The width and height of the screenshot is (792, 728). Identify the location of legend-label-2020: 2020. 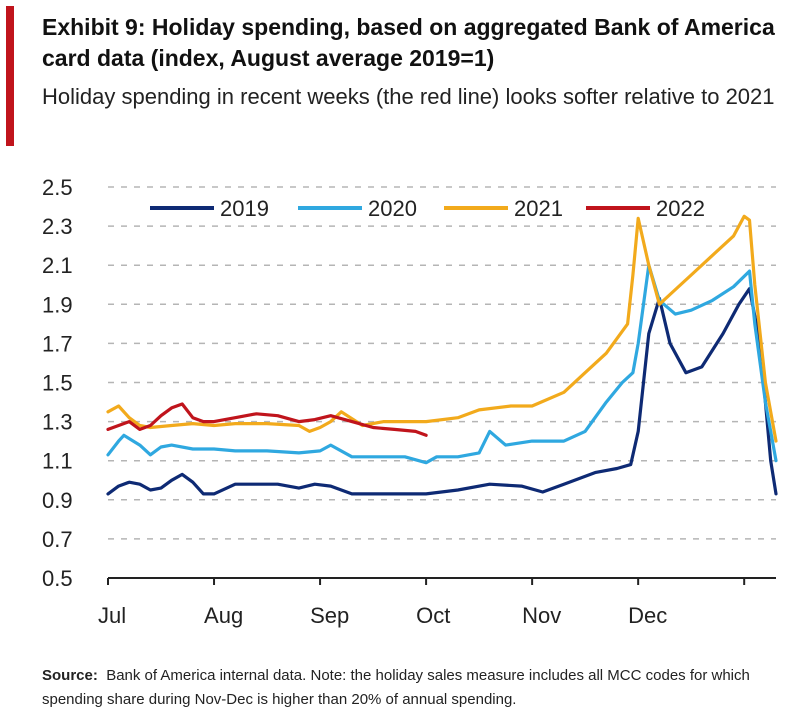
(392, 208).